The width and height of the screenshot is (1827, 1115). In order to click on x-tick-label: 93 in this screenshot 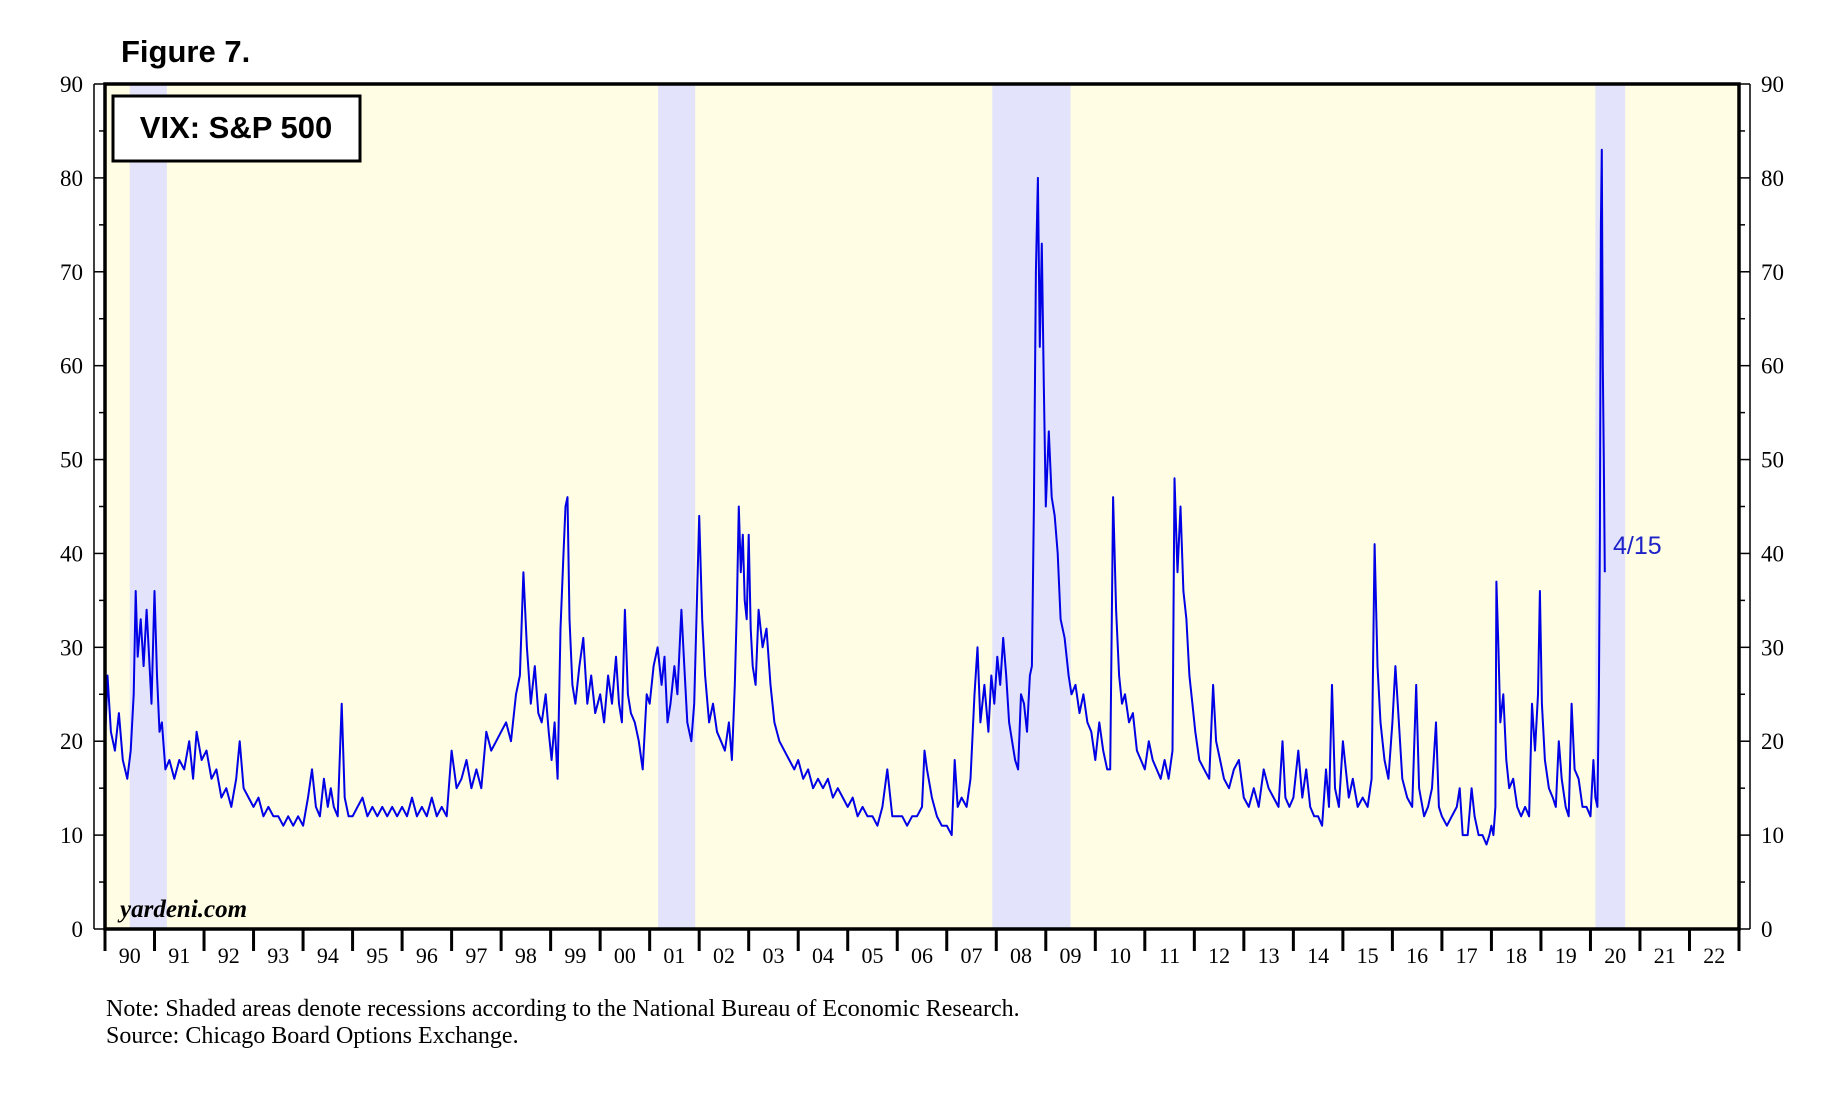, I will do `click(278, 955)`.